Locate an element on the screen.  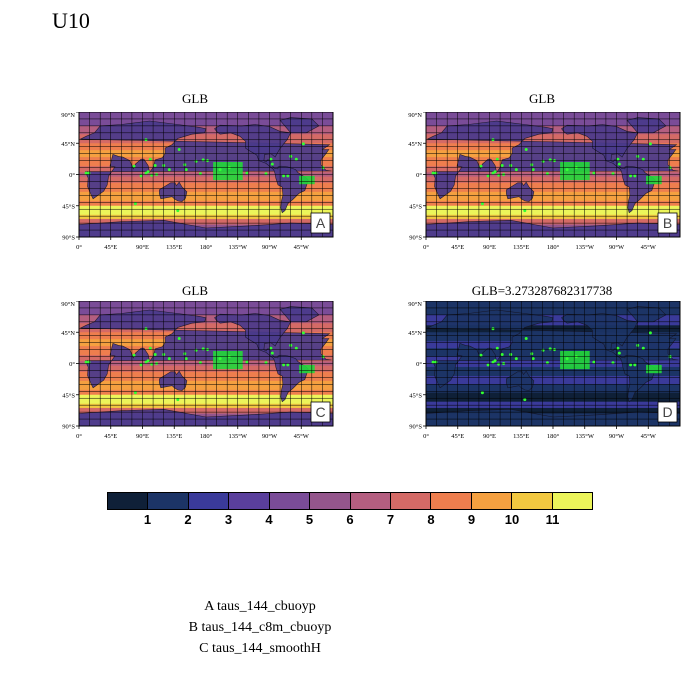
colorbar-tick-label: 5 is located at coordinates (309, 519).